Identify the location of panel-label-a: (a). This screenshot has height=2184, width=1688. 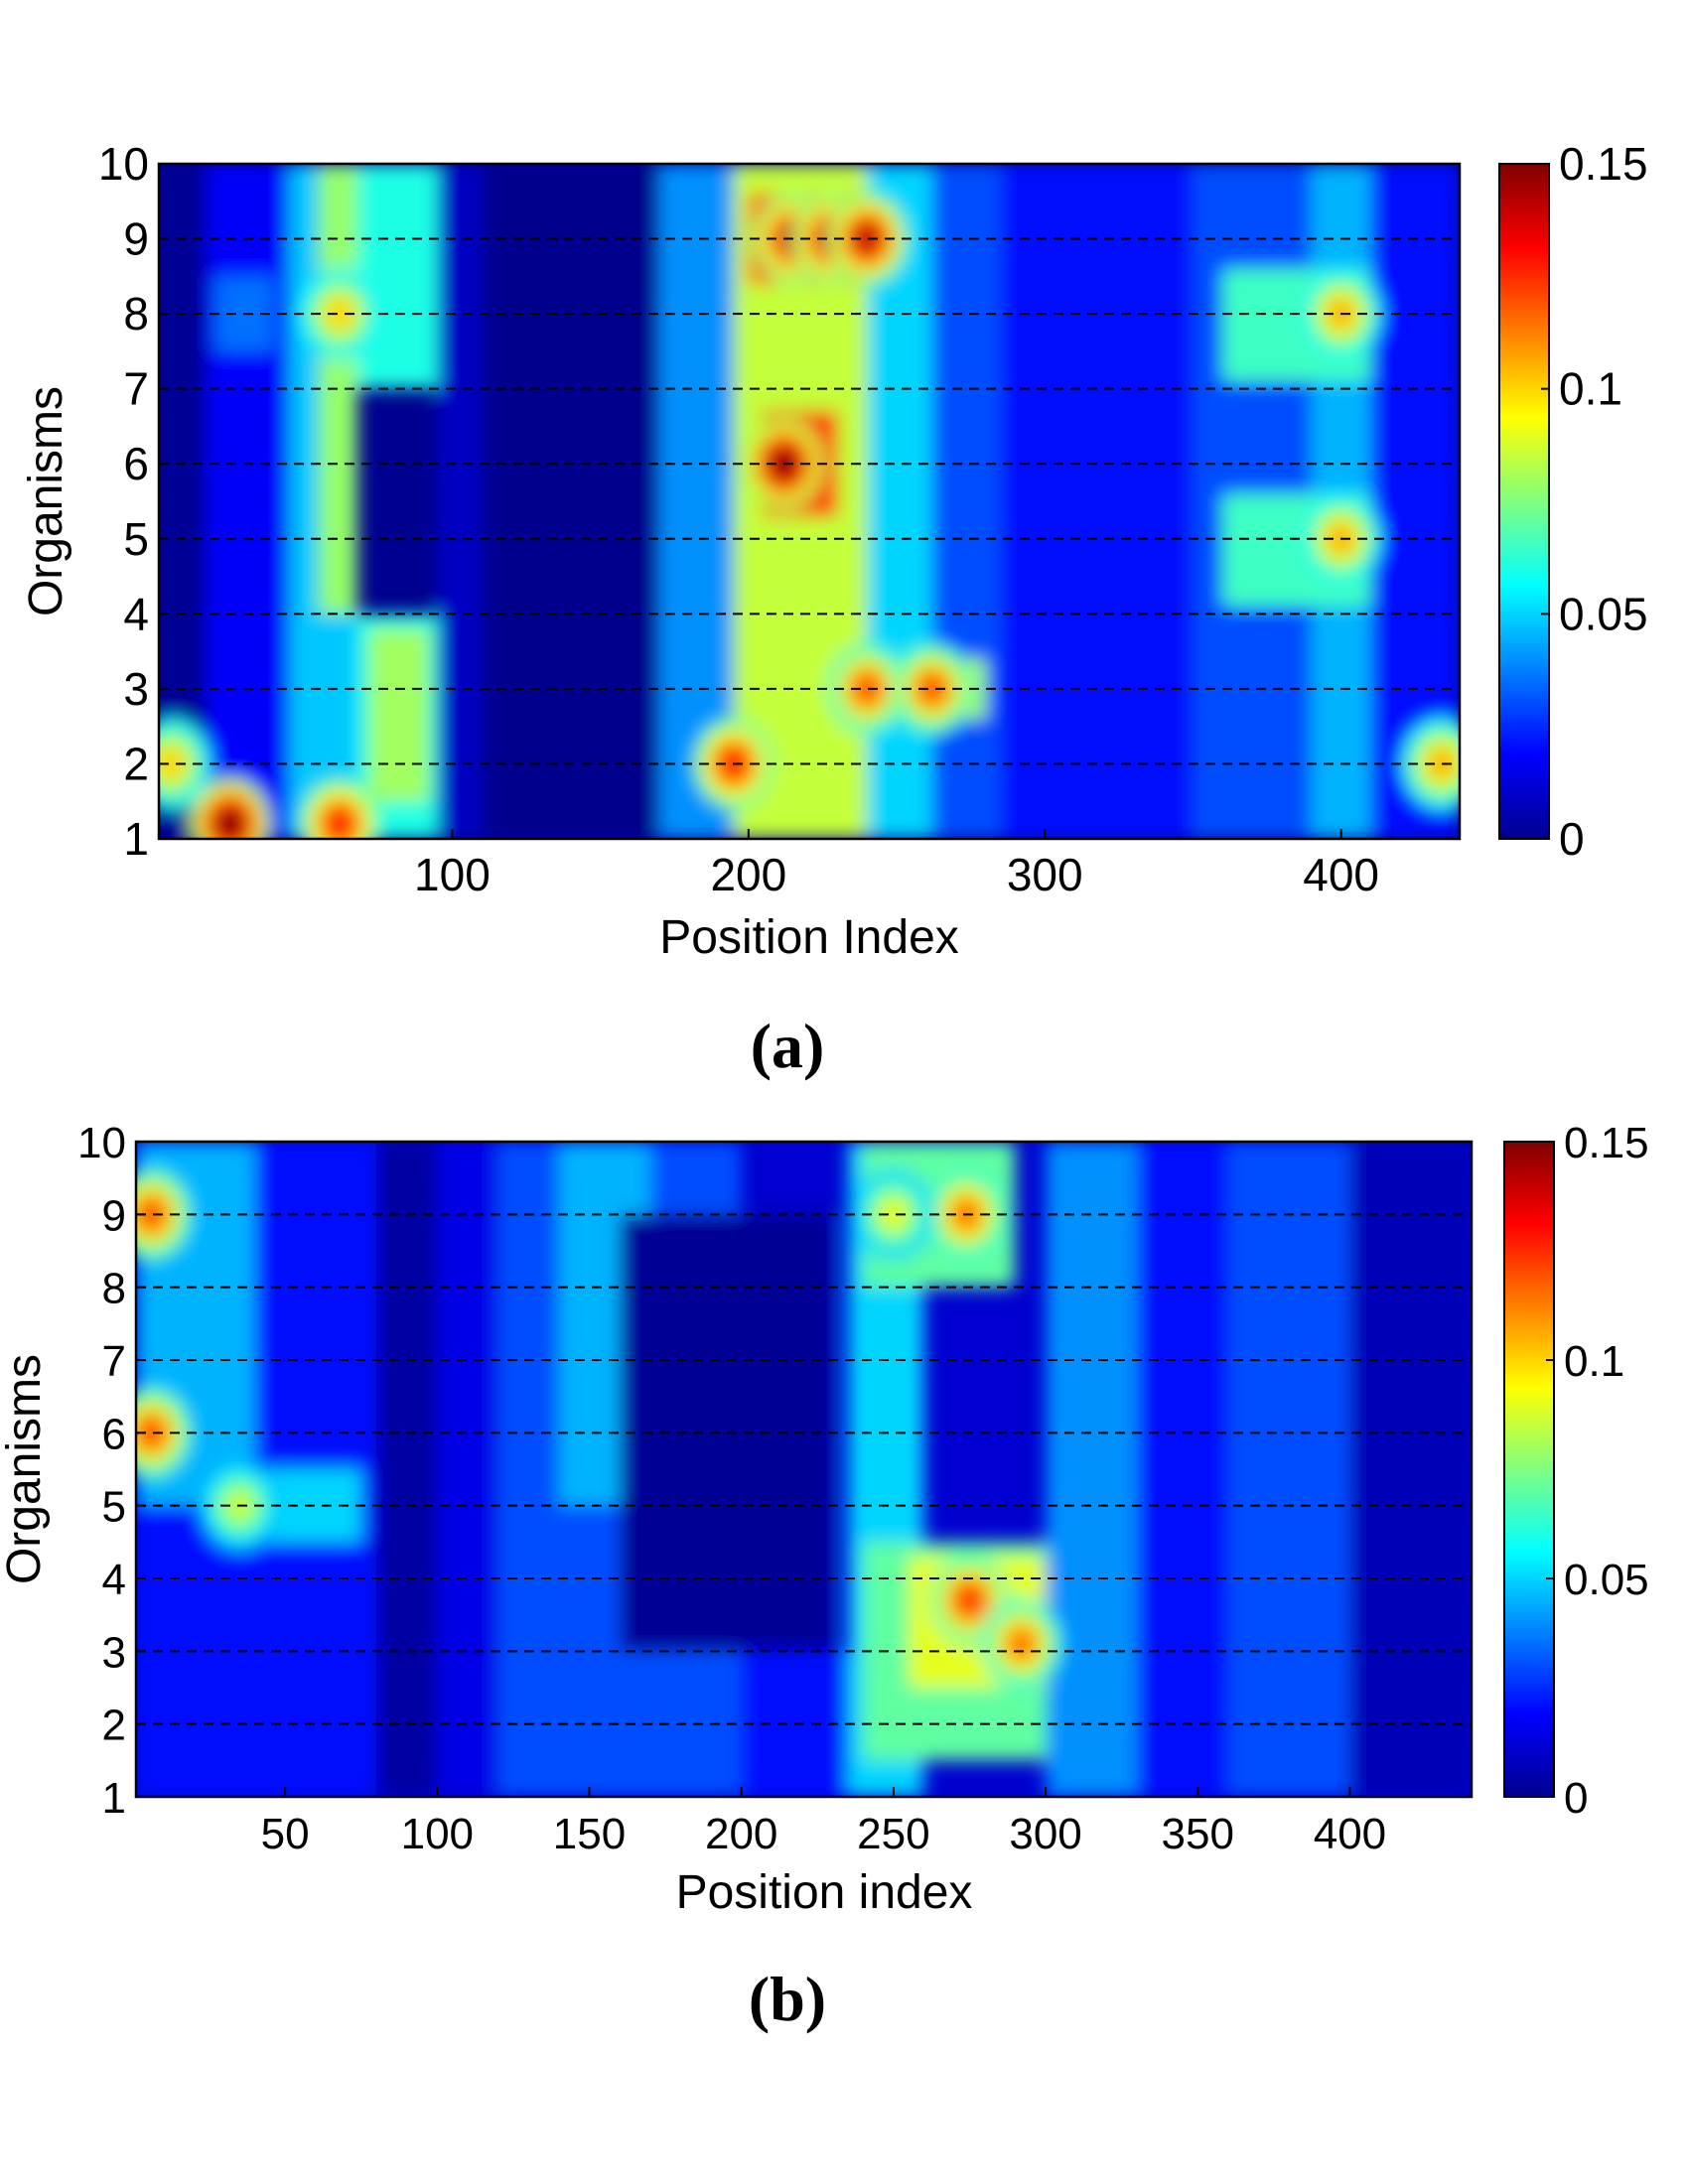
(788, 1046).